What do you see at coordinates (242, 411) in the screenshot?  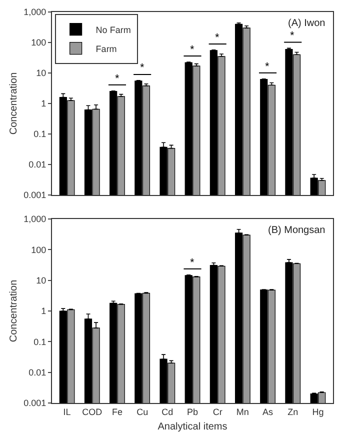 I see `x-tick-label: Mn` at bounding box center [242, 411].